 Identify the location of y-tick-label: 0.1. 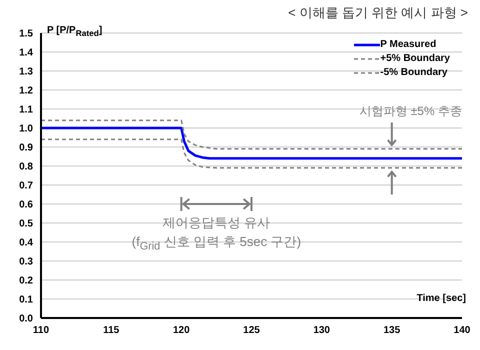
(26, 300).